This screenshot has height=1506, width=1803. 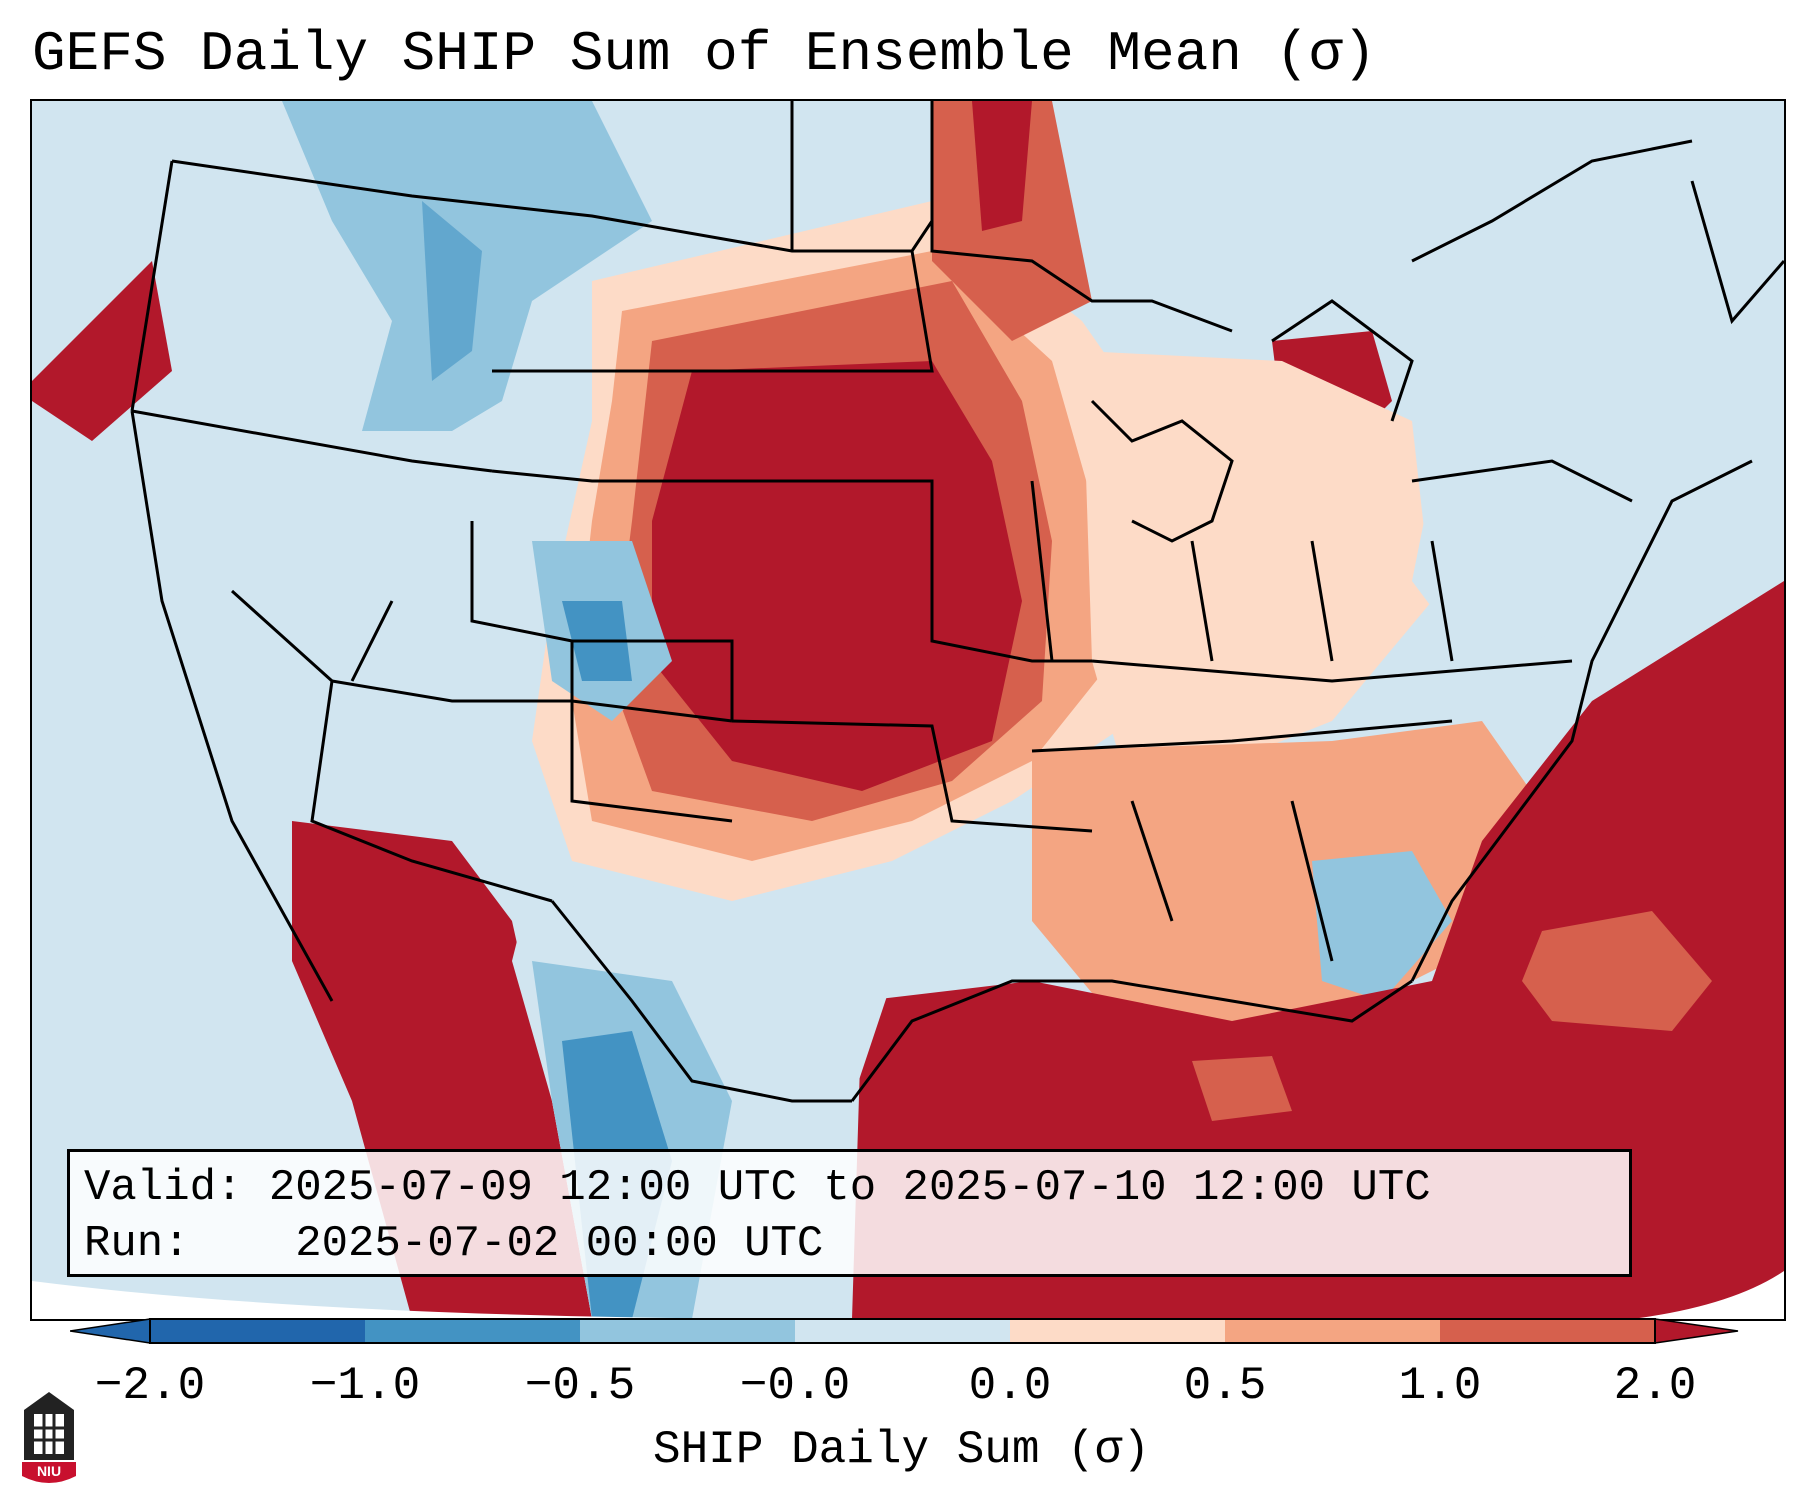 What do you see at coordinates (1655, 1386) in the screenshot?
I see `colorbar-tick: 2.0` at bounding box center [1655, 1386].